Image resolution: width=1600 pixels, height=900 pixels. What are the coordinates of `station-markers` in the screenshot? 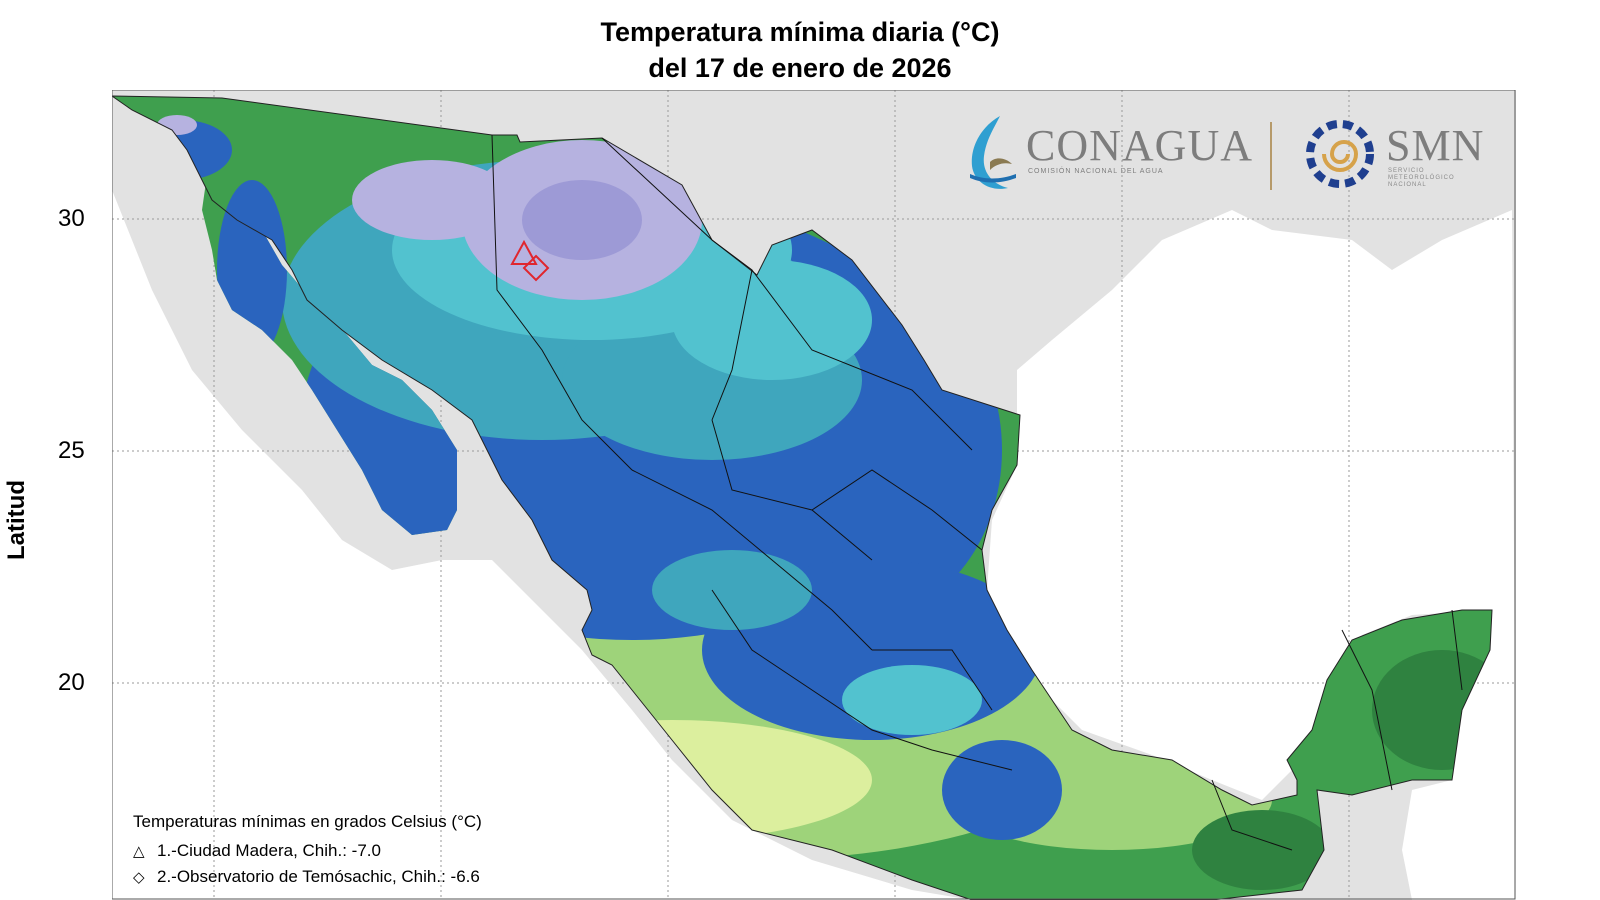 It's located at (530, 260).